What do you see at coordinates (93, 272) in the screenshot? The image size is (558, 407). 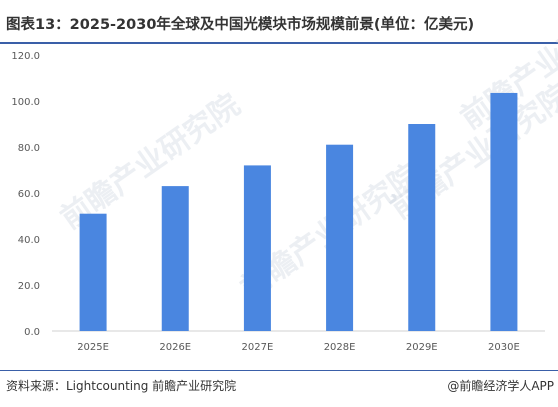 I see `bar-2025E` at bounding box center [93, 272].